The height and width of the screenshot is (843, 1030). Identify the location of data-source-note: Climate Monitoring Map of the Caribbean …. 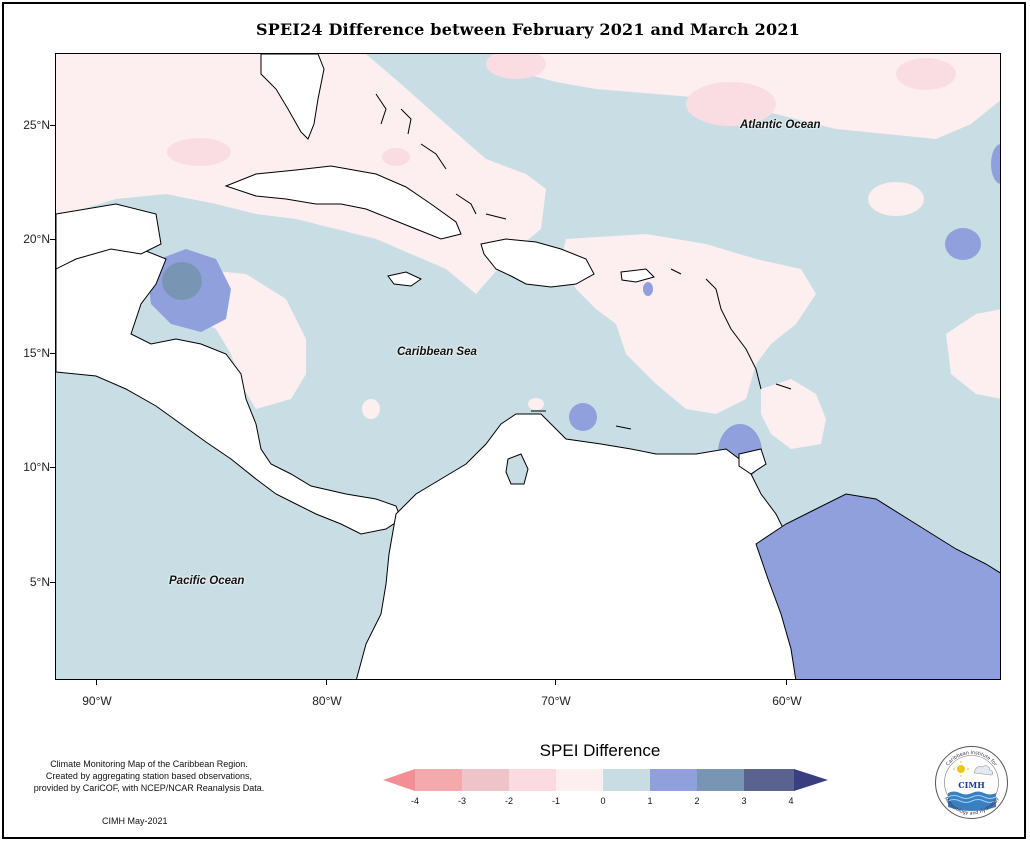
(149, 776).